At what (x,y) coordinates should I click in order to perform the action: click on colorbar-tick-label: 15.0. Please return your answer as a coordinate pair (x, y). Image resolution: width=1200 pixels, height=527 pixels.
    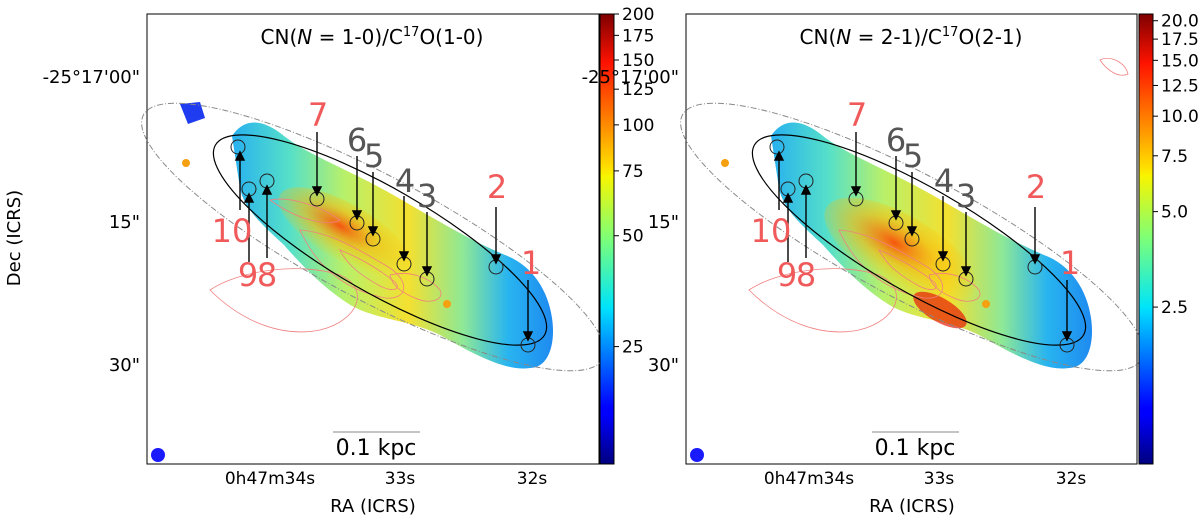
    Looking at the image, I should click on (1180, 61).